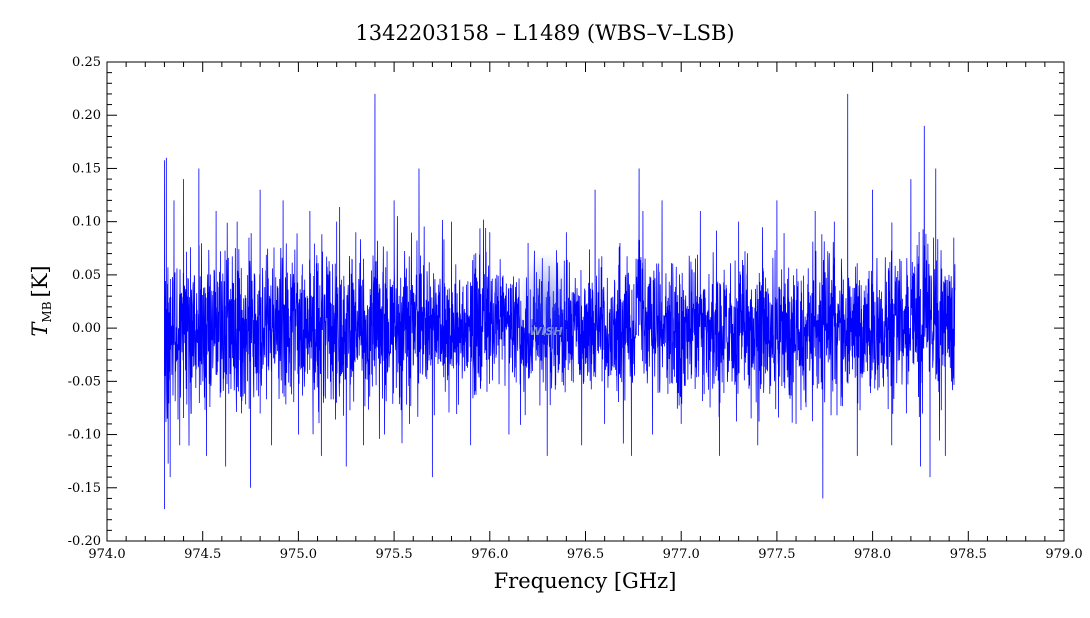  I want to click on y-axis-label-unit: [K], so click(40, 281).